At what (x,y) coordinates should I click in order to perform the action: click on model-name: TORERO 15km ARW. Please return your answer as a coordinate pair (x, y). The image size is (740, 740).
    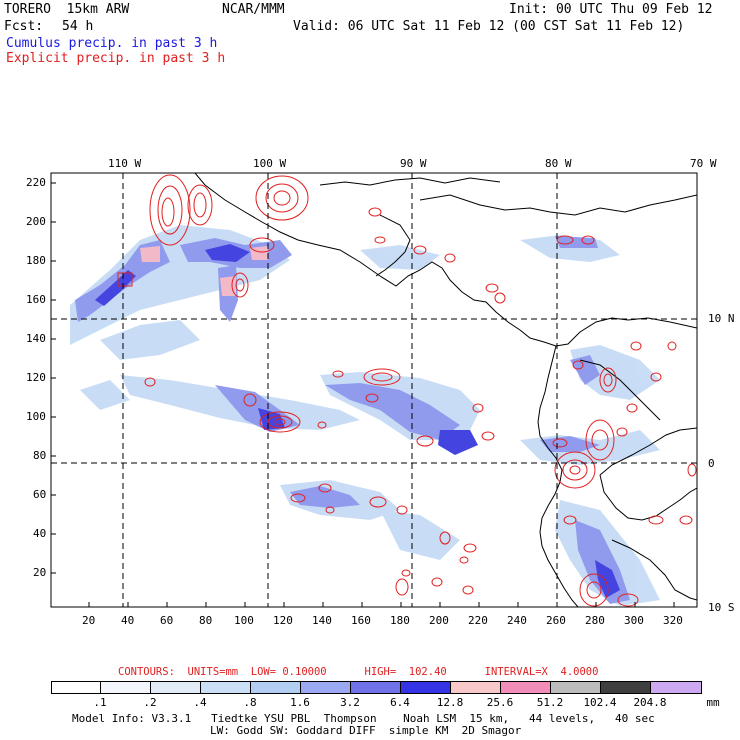
    Looking at the image, I should click on (67, 9).